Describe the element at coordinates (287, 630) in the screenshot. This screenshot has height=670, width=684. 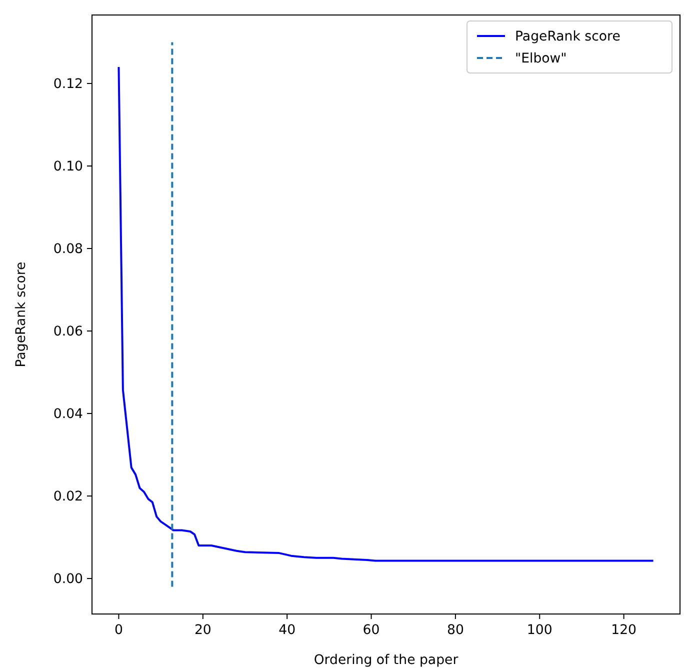
I see `x-tick-label: 40` at that location.